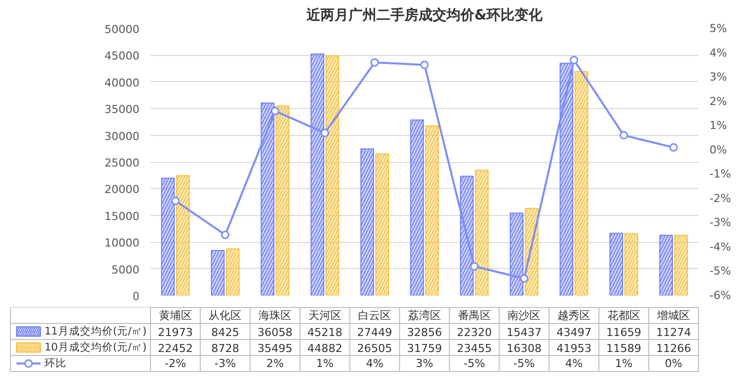 The height and width of the screenshot is (381, 740). What do you see at coordinates (720, 174) in the screenshot?
I see `y2-tick-label: -1%` at bounding box center [720, 174].